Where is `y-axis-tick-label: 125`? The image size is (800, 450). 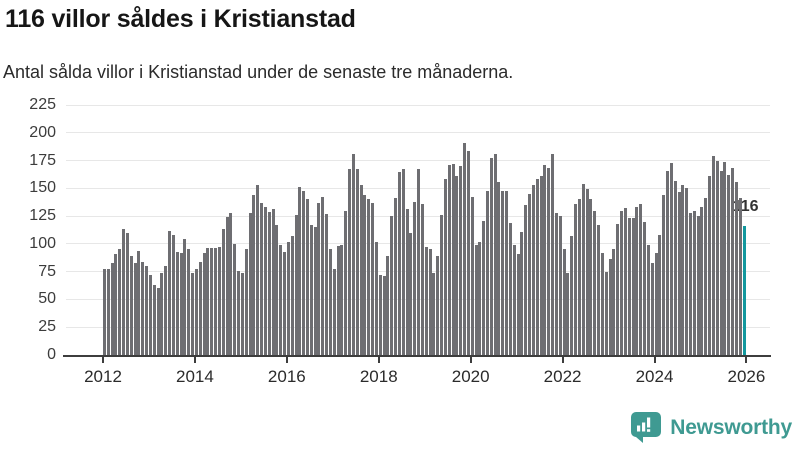 y-axis-tick-label: 125 is located at coordinates (42, 216).